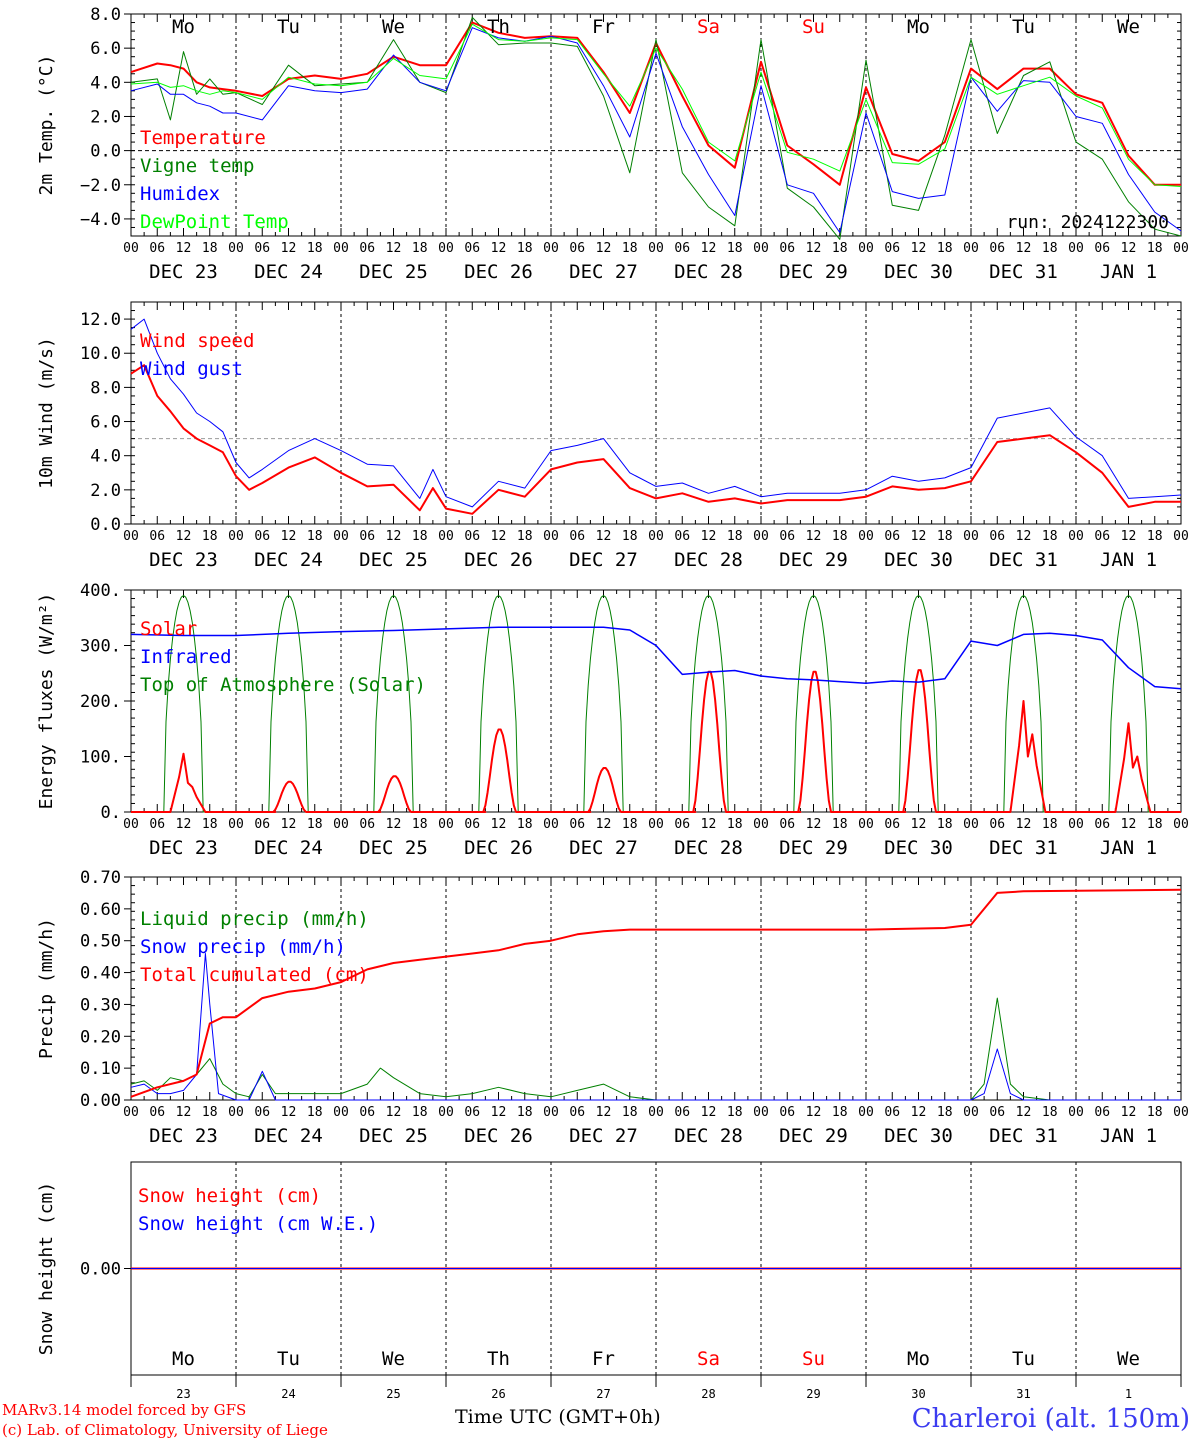 Image resolution: width=1194 pixels, height=1440 pixels. Describe the element at coordinates (1023, 560) in the screenshot. I see `date-label: DEC 31` at that location.